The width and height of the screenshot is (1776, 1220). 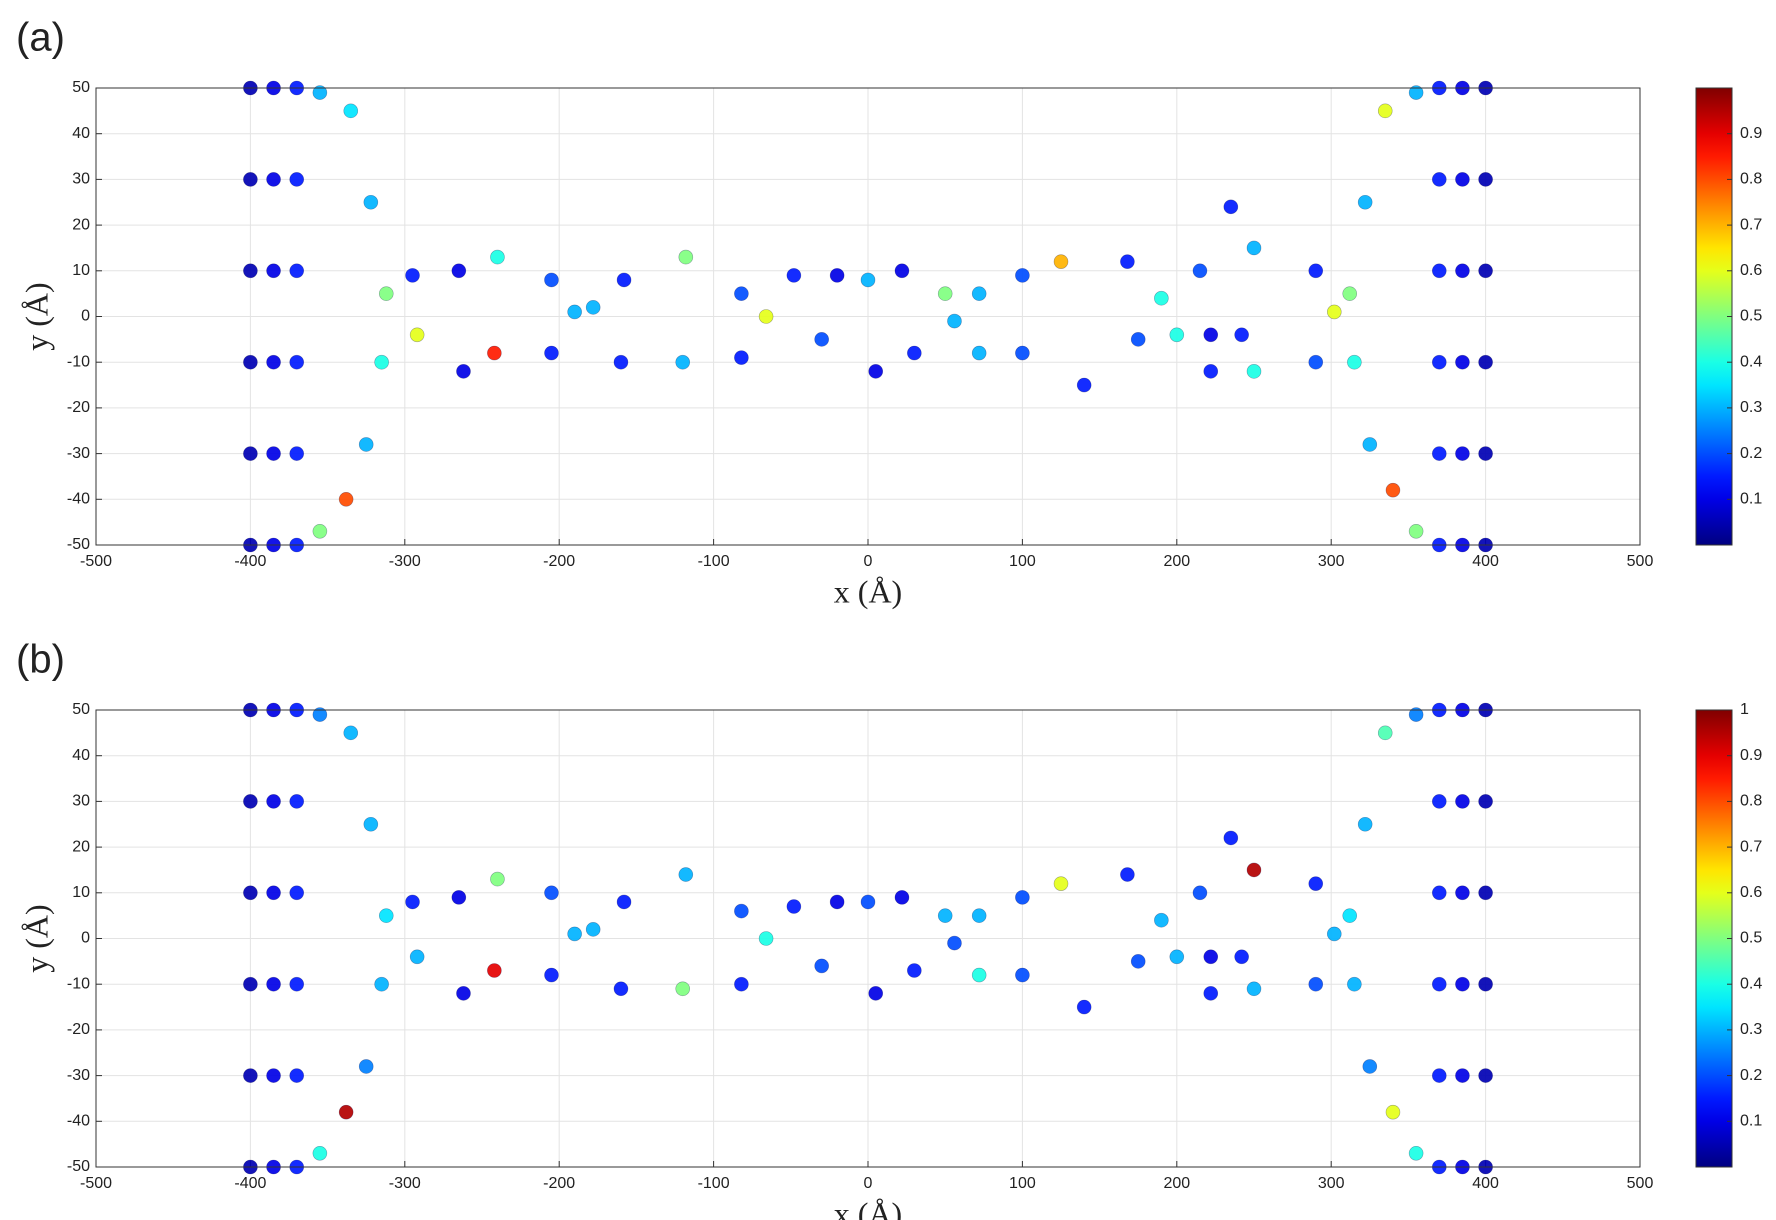 What do you see at coordinates (40, 660) in the screenshot?
I see `panel-label: (b)` at bounding box center [40, 660].